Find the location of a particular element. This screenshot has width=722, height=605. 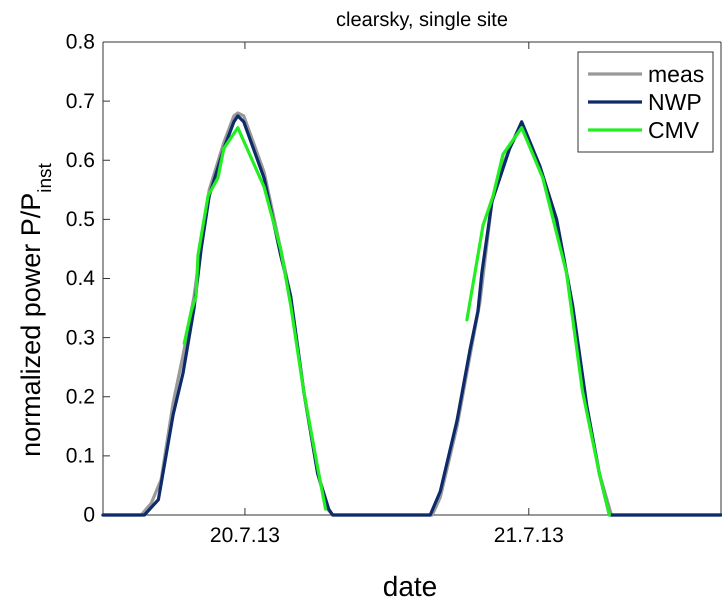

x-axis-title: date is located at coordinates (410, 586).